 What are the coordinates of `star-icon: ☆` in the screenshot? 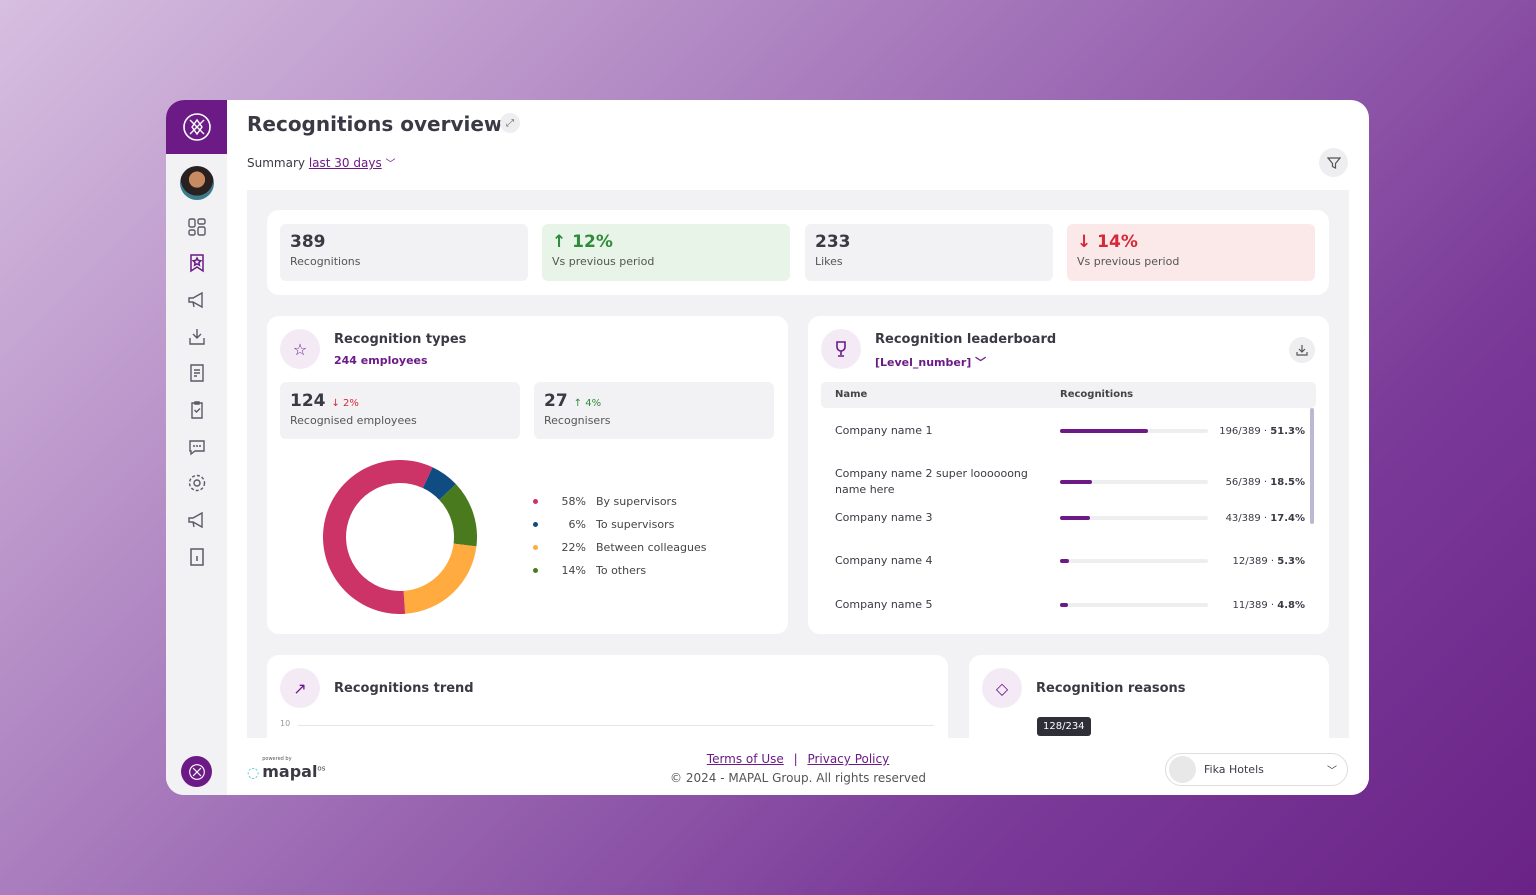 It's located at (300, 349).